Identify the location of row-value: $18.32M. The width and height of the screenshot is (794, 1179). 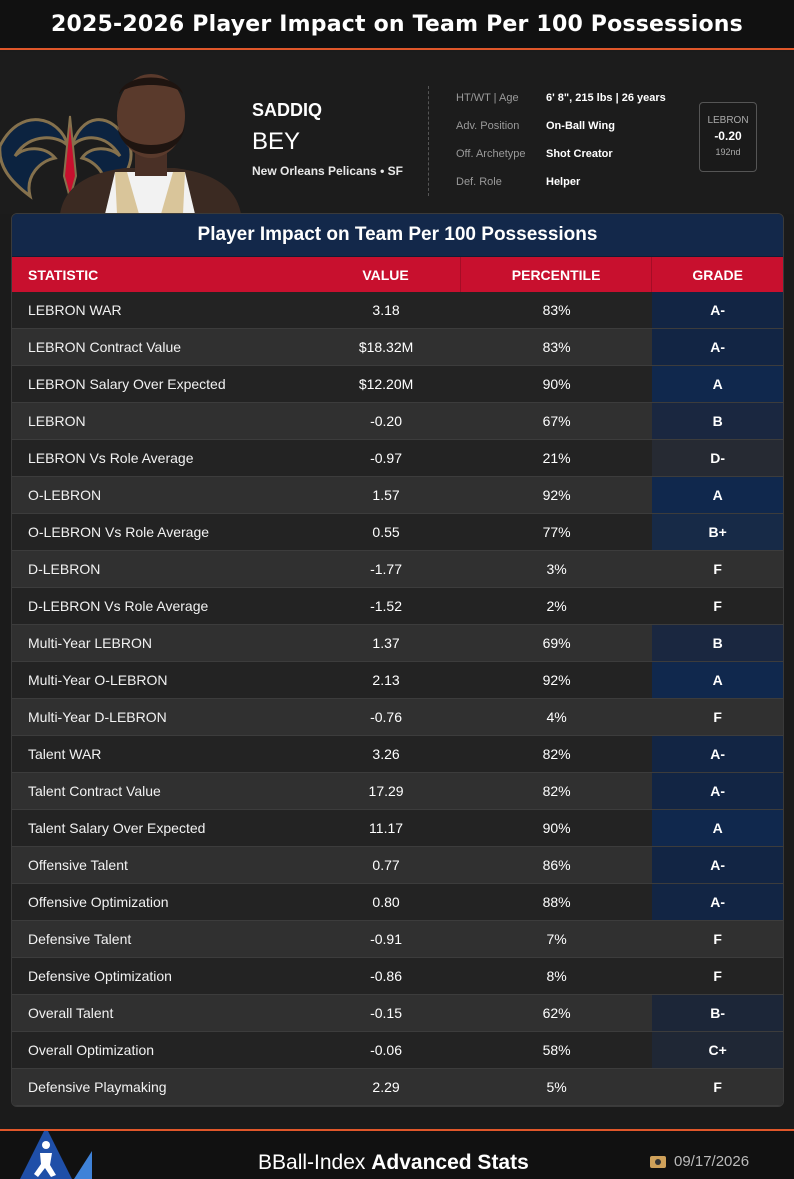
(386, 347).